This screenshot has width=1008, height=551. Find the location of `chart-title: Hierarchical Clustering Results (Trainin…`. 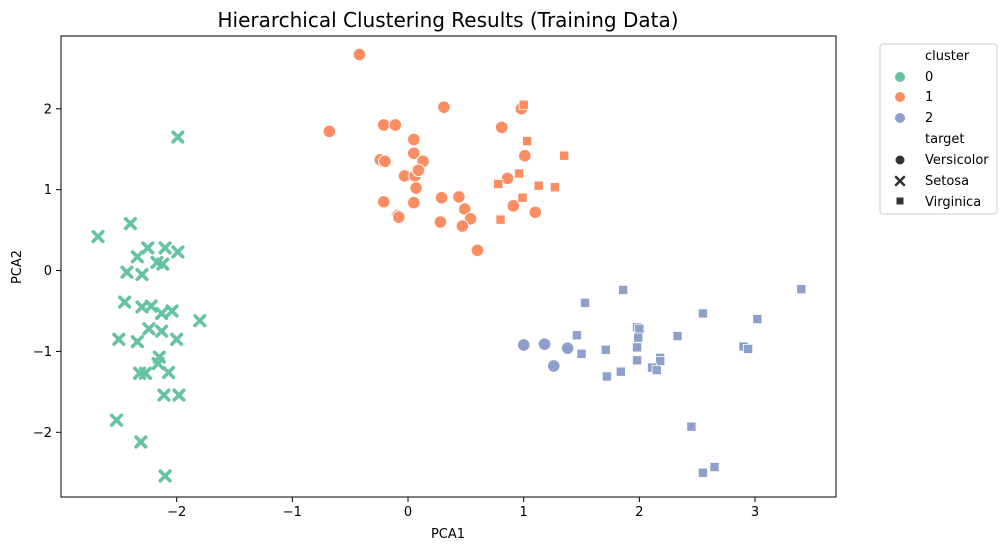

chart-title: Hierarchical Clustering Results (Trainin… is located at coordinates (447, 20).